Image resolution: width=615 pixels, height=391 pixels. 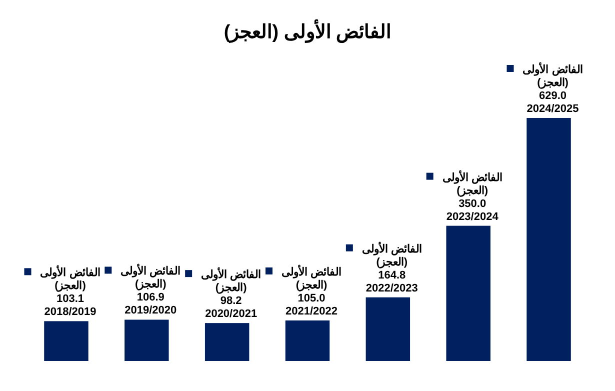 I want to click on x-tick-label: 2021/2022, so click(x=312, y=311).